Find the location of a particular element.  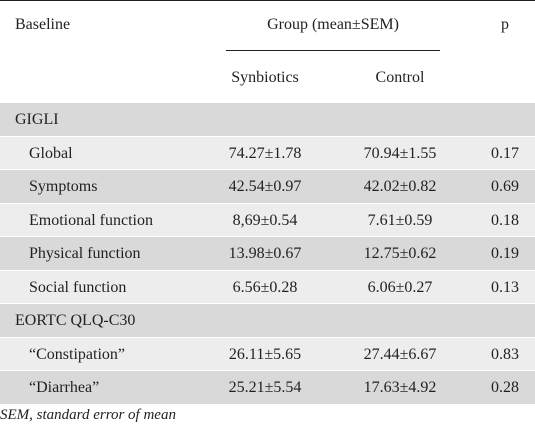

header-p: p is located at coordinates (505, 24).